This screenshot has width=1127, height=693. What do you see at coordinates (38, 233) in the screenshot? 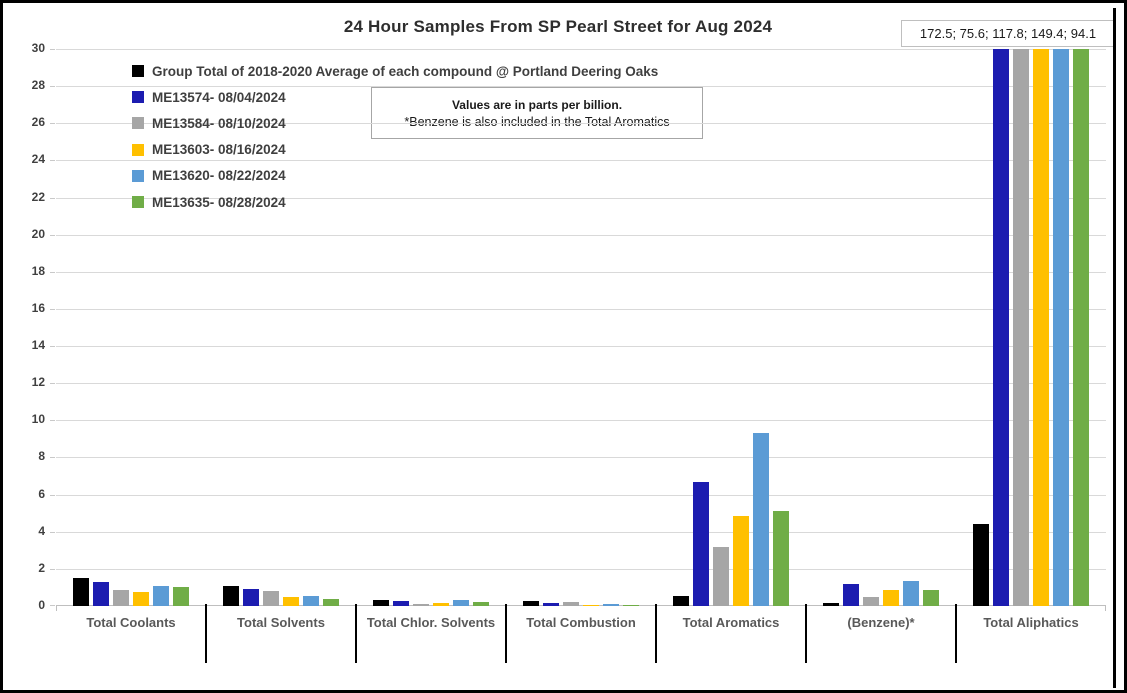
I see `y-tick-label-20: 20` at bounding box center [38, 233].